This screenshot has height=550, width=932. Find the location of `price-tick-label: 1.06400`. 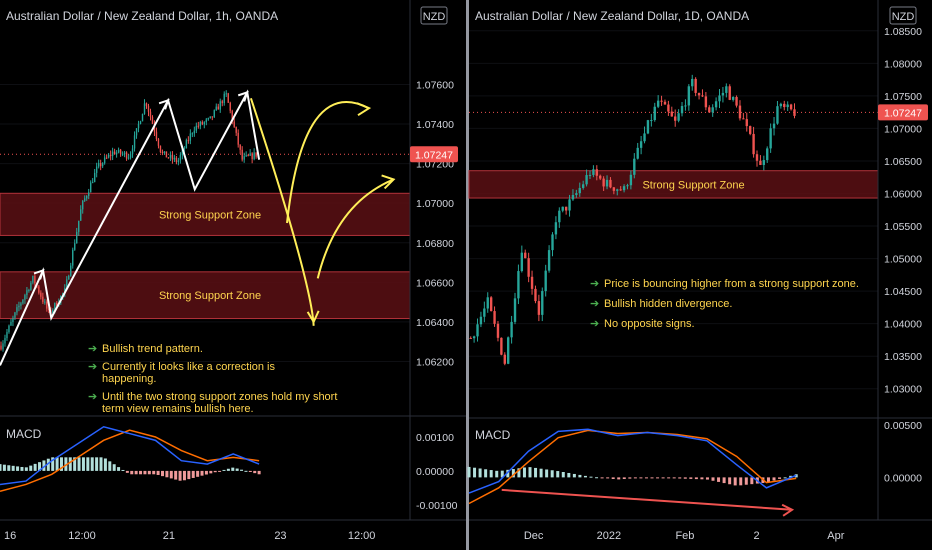

price-tick-label: 1.06400 is located at coordinates (435, 323).